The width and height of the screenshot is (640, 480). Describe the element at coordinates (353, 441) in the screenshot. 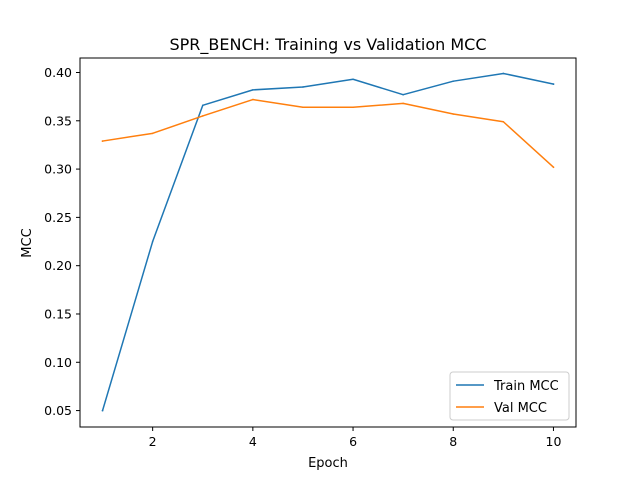

I see `x-tick-label: 6` at that location.